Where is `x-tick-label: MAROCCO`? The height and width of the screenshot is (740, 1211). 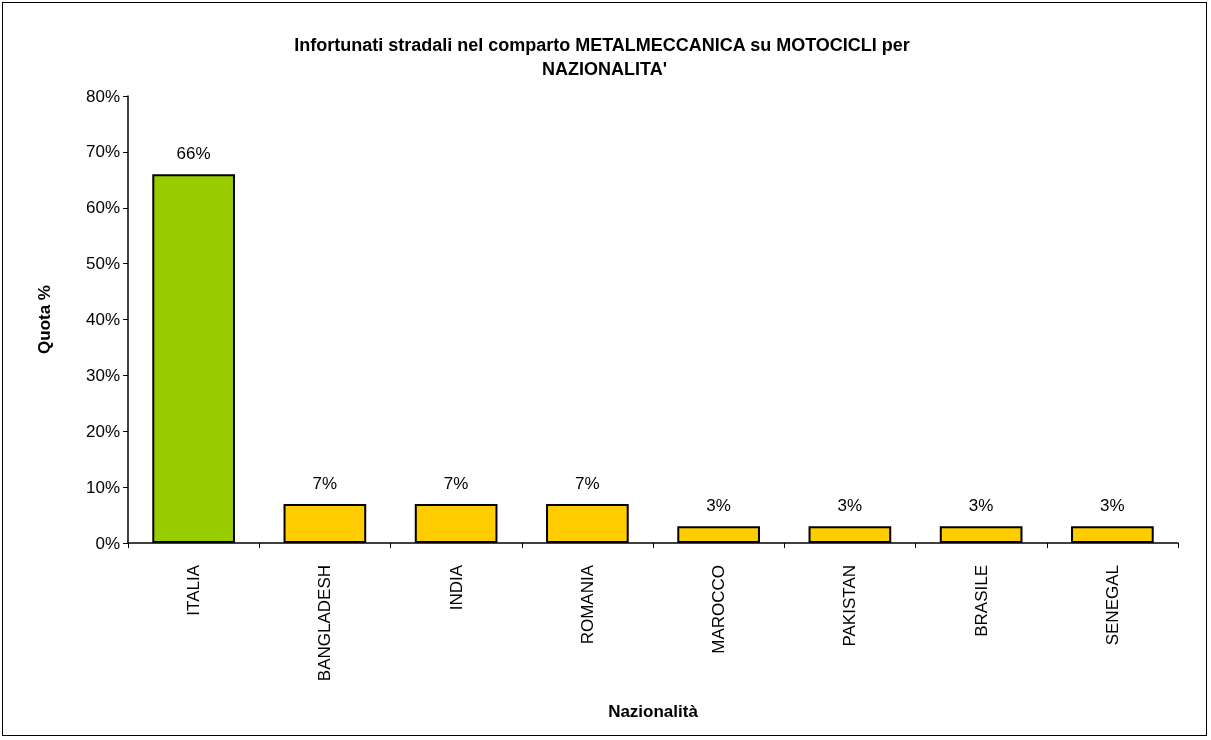 x-tick-label: MAROCCO is located at coordinates (719, 609).